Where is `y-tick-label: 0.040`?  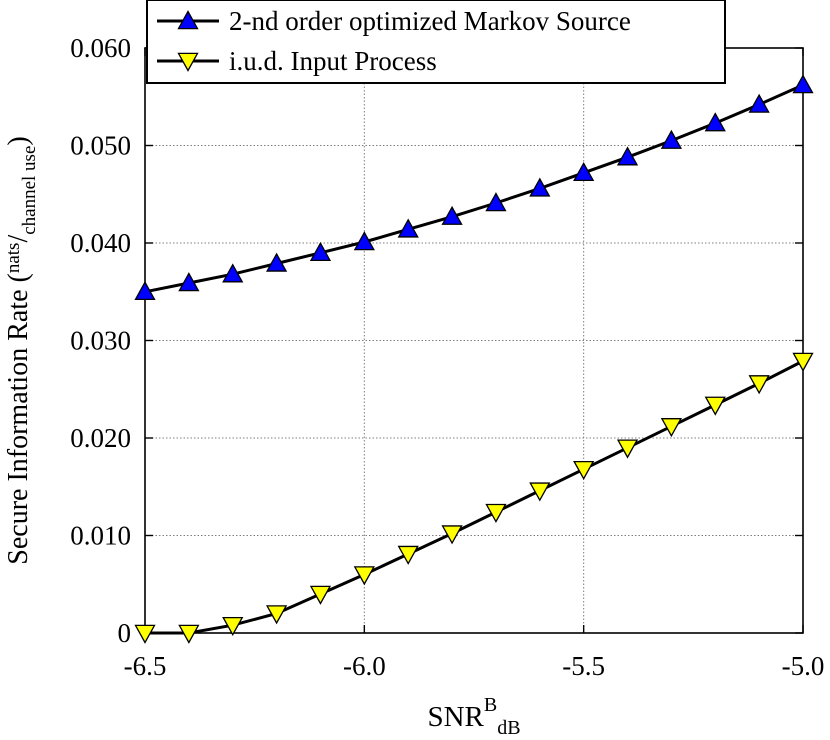 y-tick-label: 0.040 is located at coordinates (100, 243).